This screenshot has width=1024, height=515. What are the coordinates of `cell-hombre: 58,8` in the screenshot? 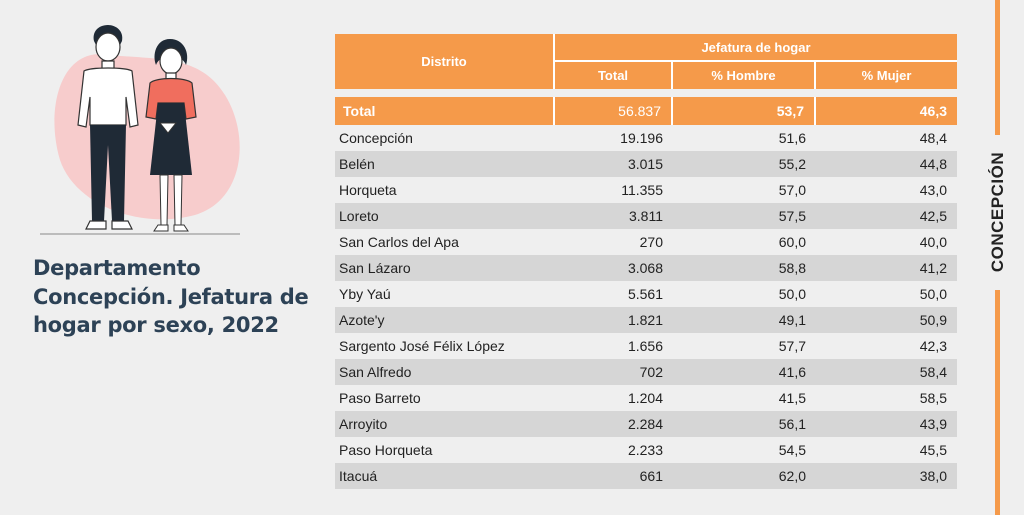 It's located at (744, 268).